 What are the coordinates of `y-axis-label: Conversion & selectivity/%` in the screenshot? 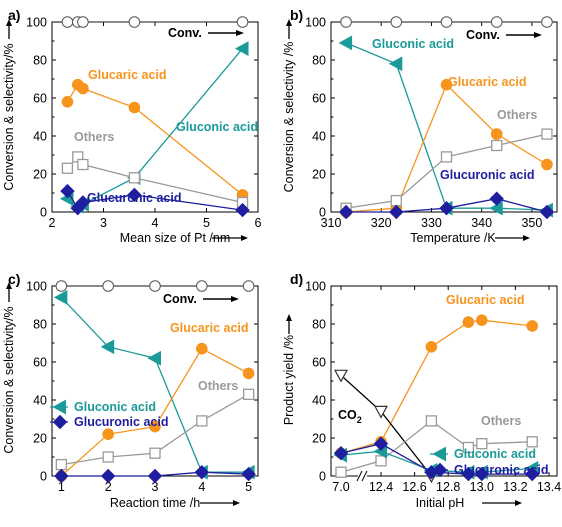 It's located at (9, 116).